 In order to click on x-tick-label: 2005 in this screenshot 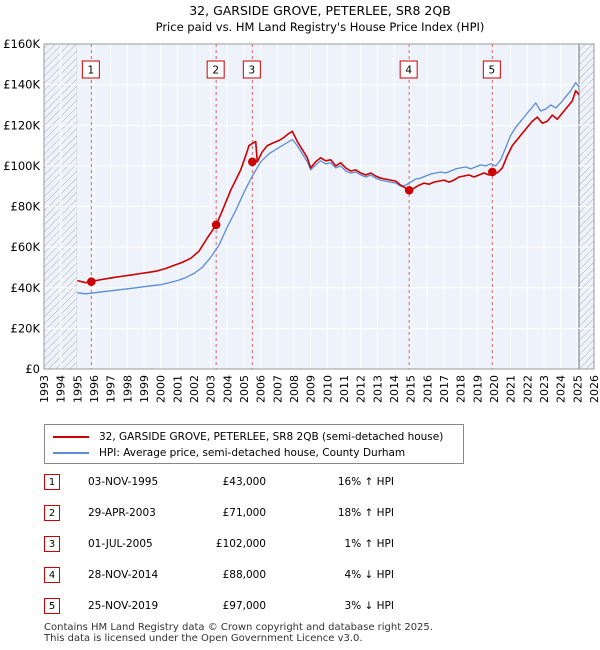, I will do `click(244, 389)`.